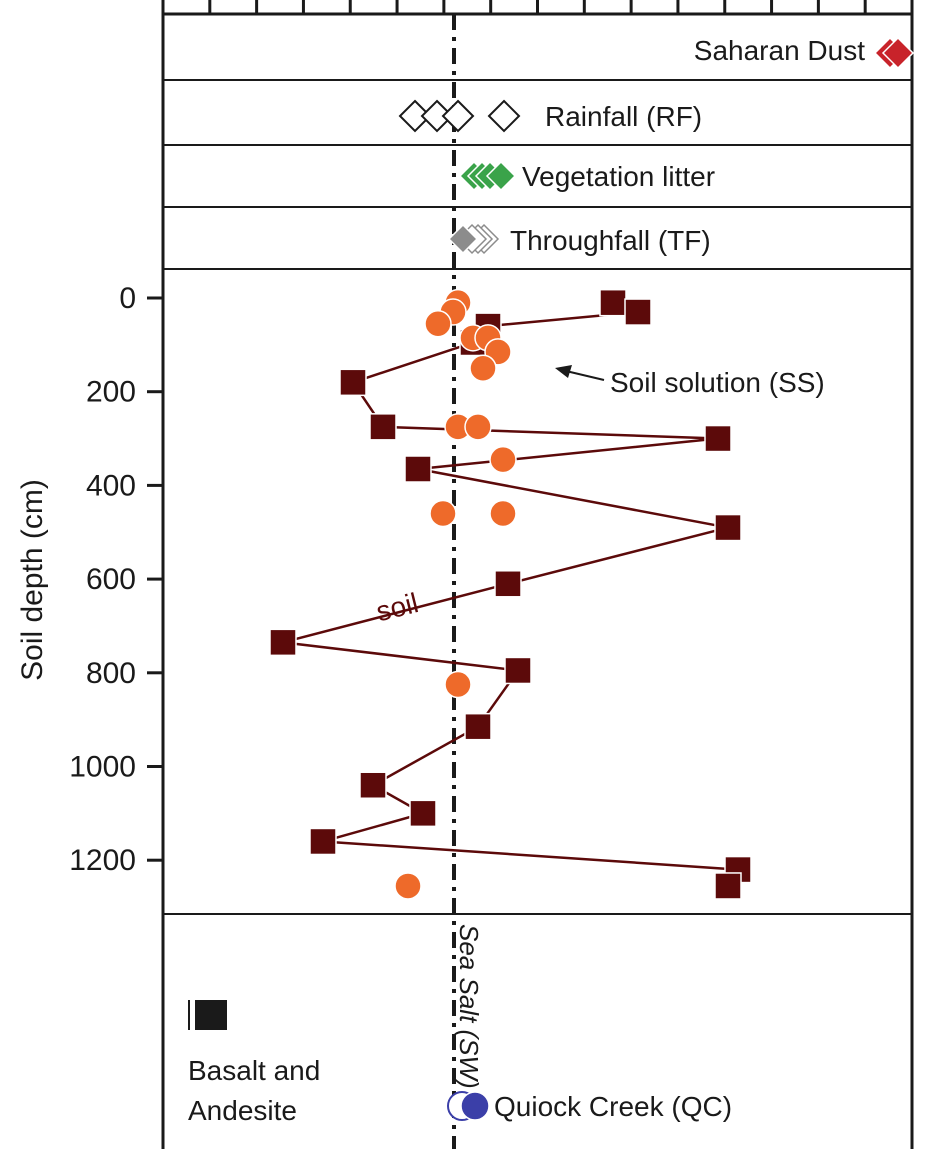 The height and width of the screenshot is (1149, 925). What do you see at coordinates (468, 1106) in the screenshot?
I see `quiock-creek-marker` at bounding box center [468, 1106].